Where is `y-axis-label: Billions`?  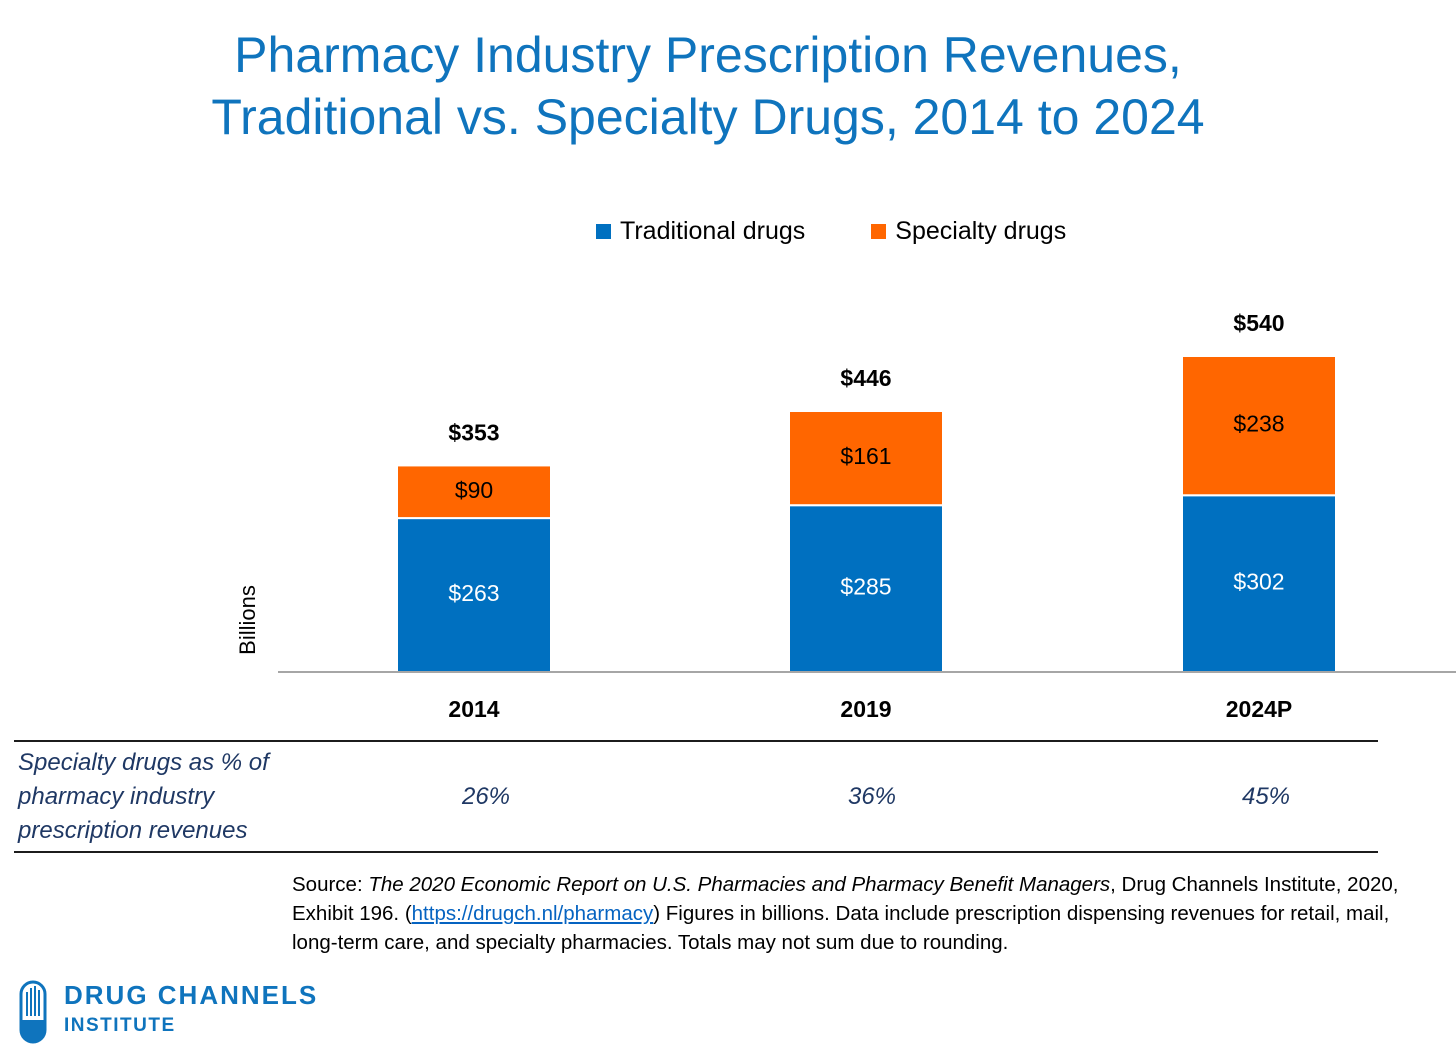 y-axis-label: Billions is located at coordinates (247, 620).